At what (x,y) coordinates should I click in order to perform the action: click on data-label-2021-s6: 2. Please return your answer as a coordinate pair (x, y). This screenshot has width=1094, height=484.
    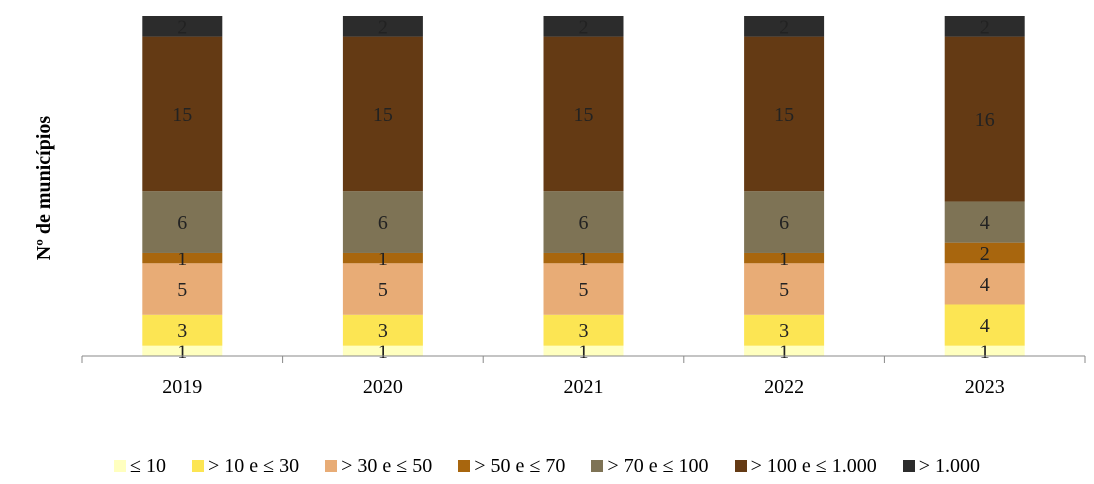
    Looking at the image, I should click on (584, 27).